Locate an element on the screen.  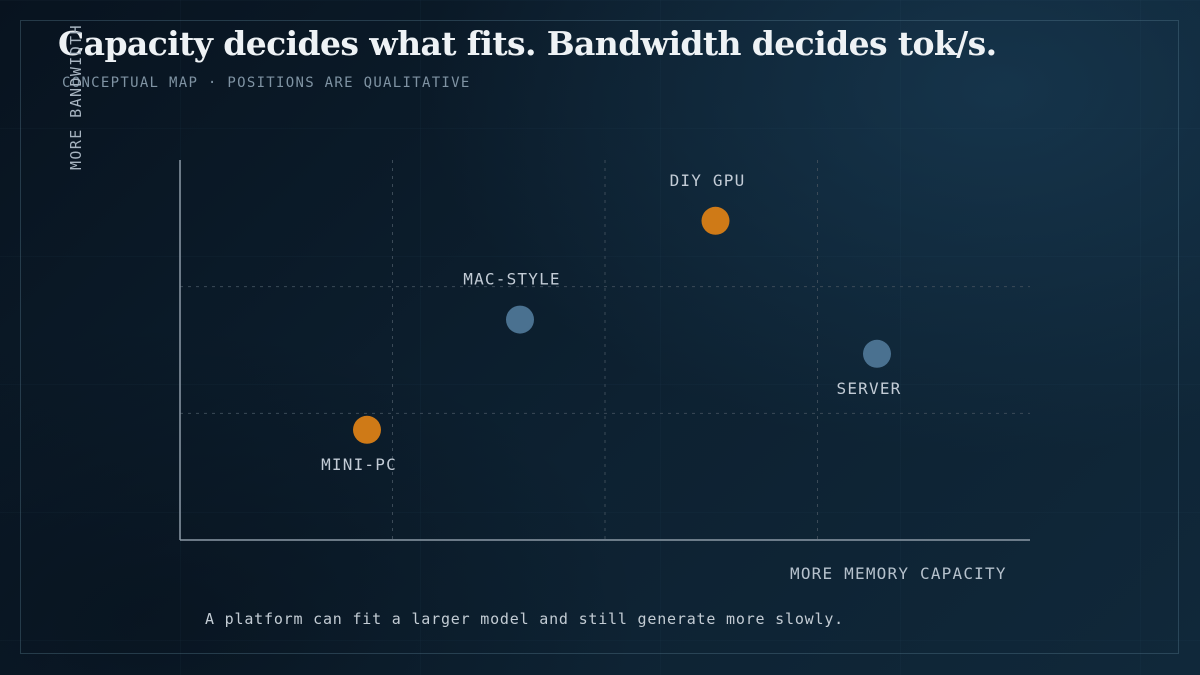
point-server: SERVER is located at coordinates (869, 368).